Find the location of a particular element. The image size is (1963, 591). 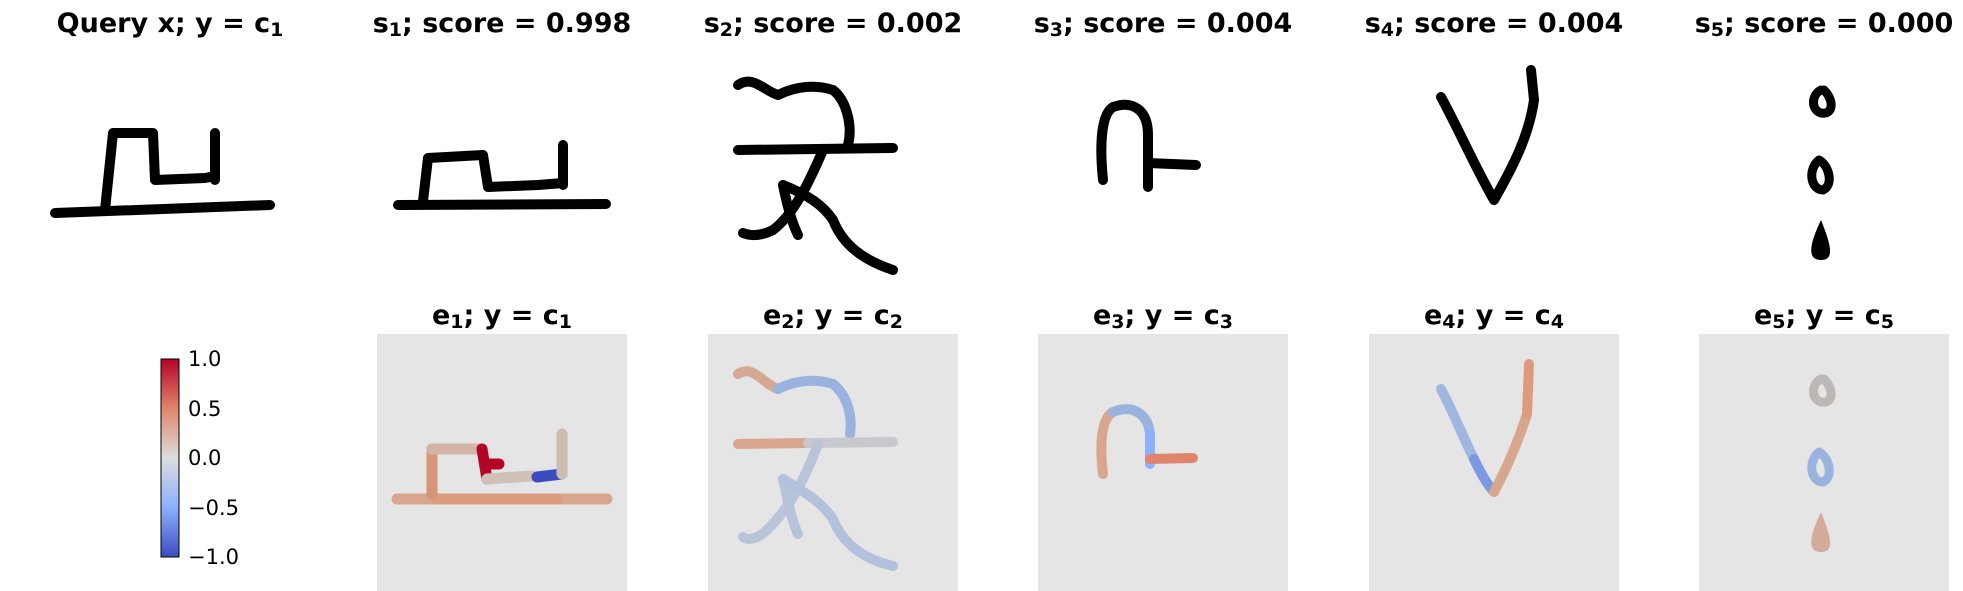

explanation-title-3: e3; y = c3 is located at coordinates (1163, 316).